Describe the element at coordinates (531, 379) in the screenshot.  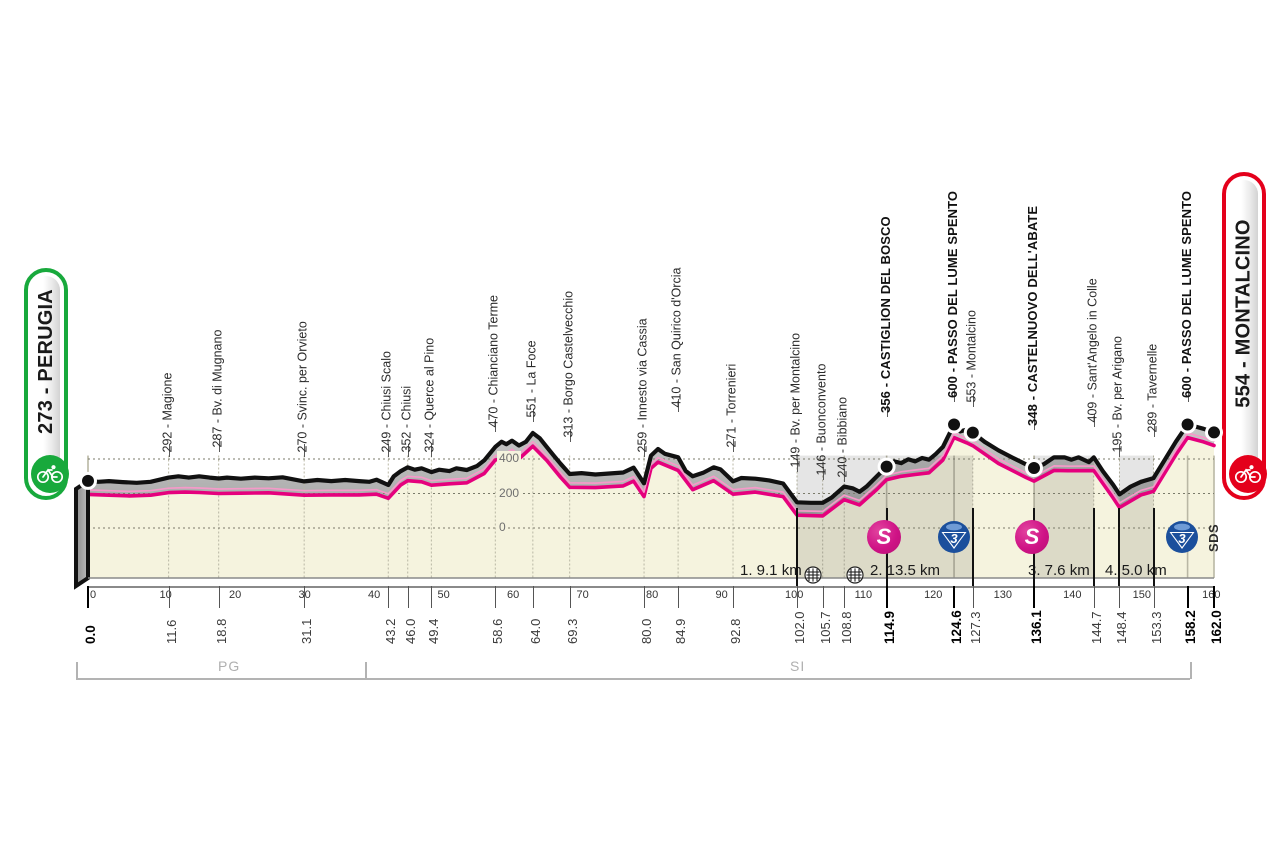
I see `poi-label: 551 - La Foce` at that location.